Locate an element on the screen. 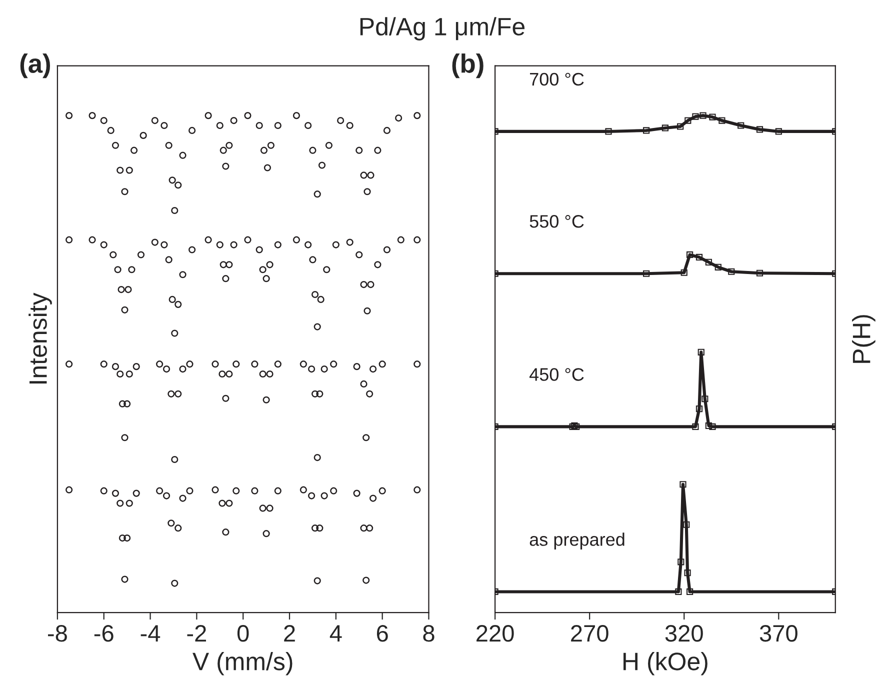 The height and width of the screenshot is (686, 884). x-tick-label: -8 is located at coordinates (57, 633).